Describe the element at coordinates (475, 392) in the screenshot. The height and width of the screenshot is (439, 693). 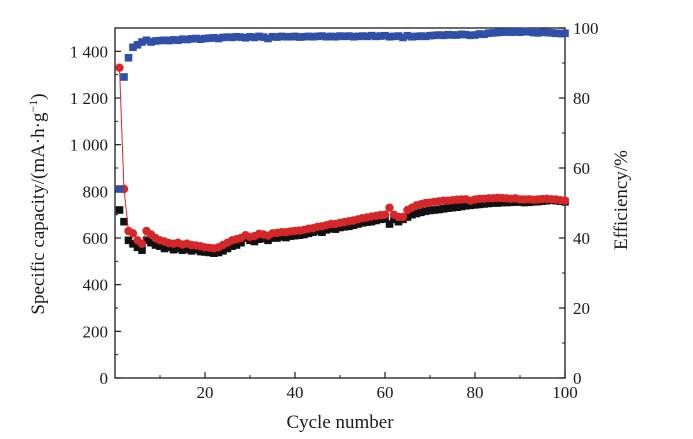
I see `x-tick-label: 80` at that location.